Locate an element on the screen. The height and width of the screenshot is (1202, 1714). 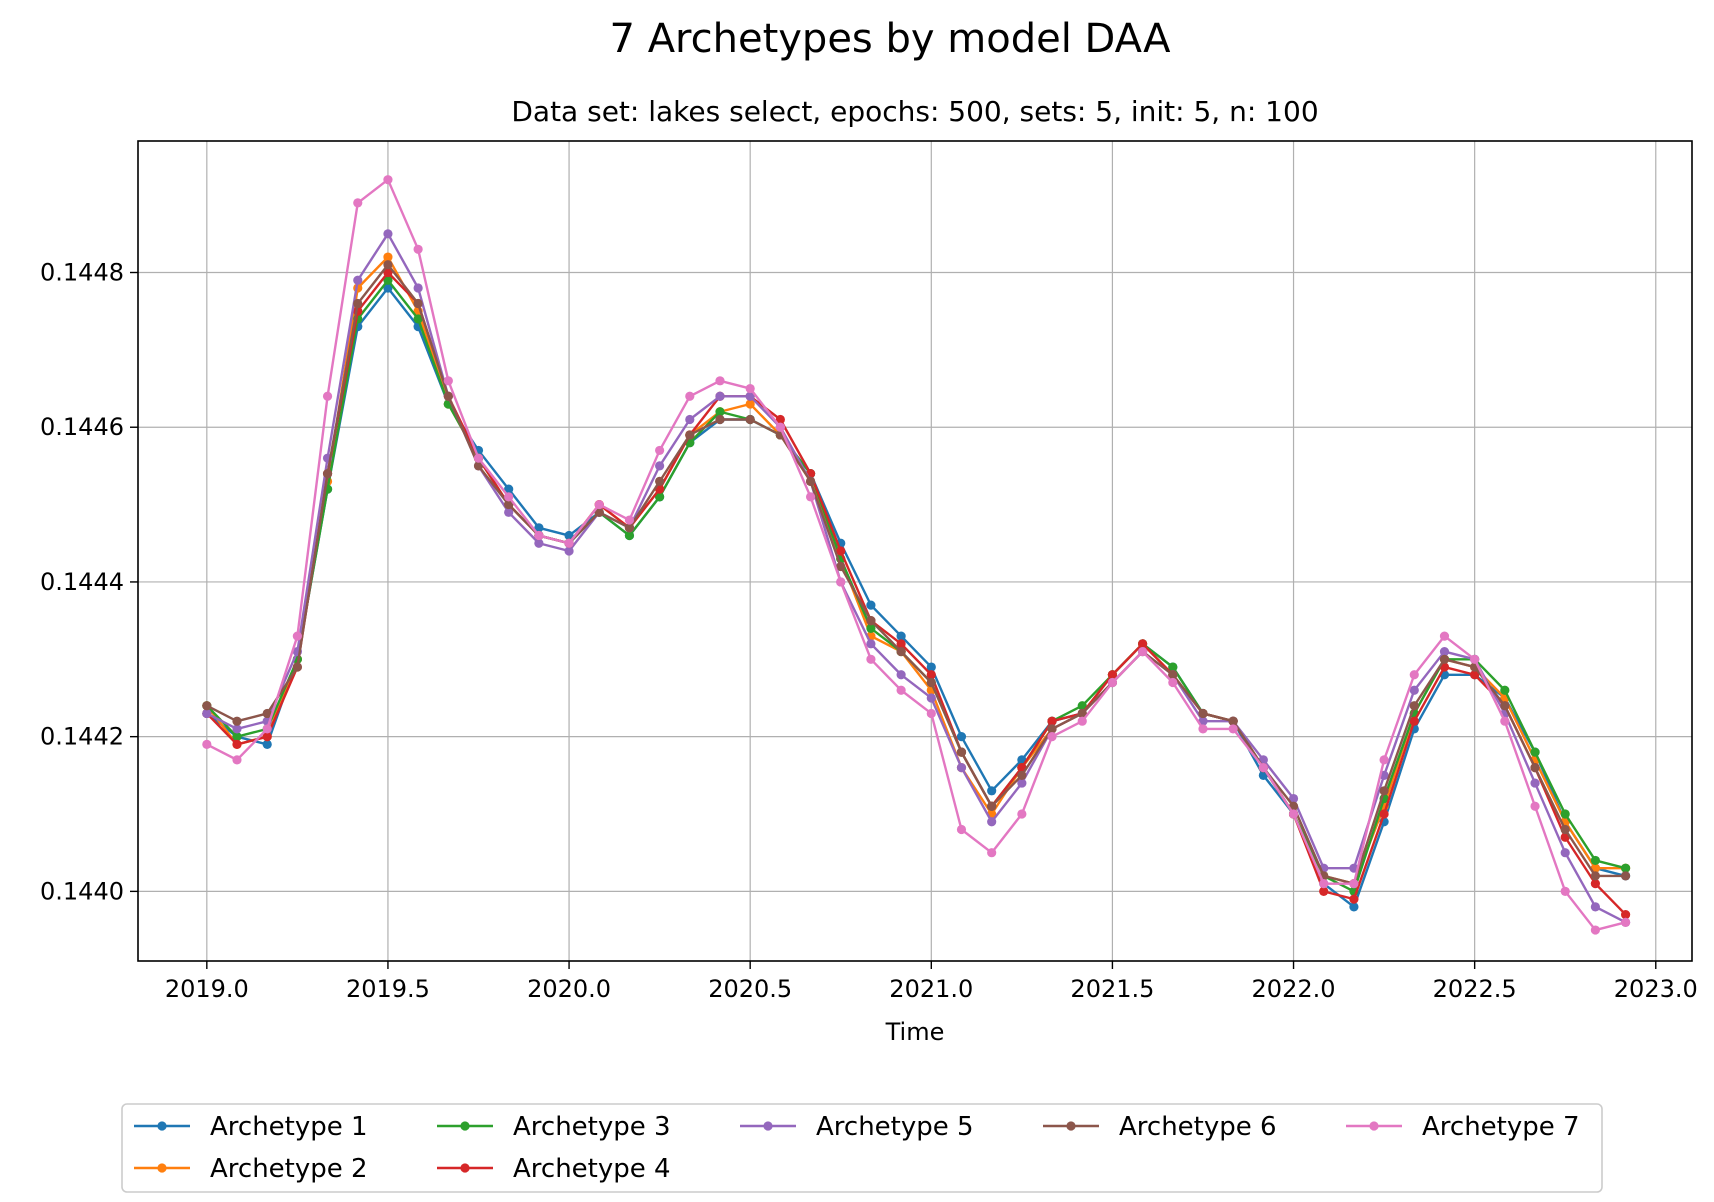
x-tick-label: 2021.0 is located at coordinates (931, 989).